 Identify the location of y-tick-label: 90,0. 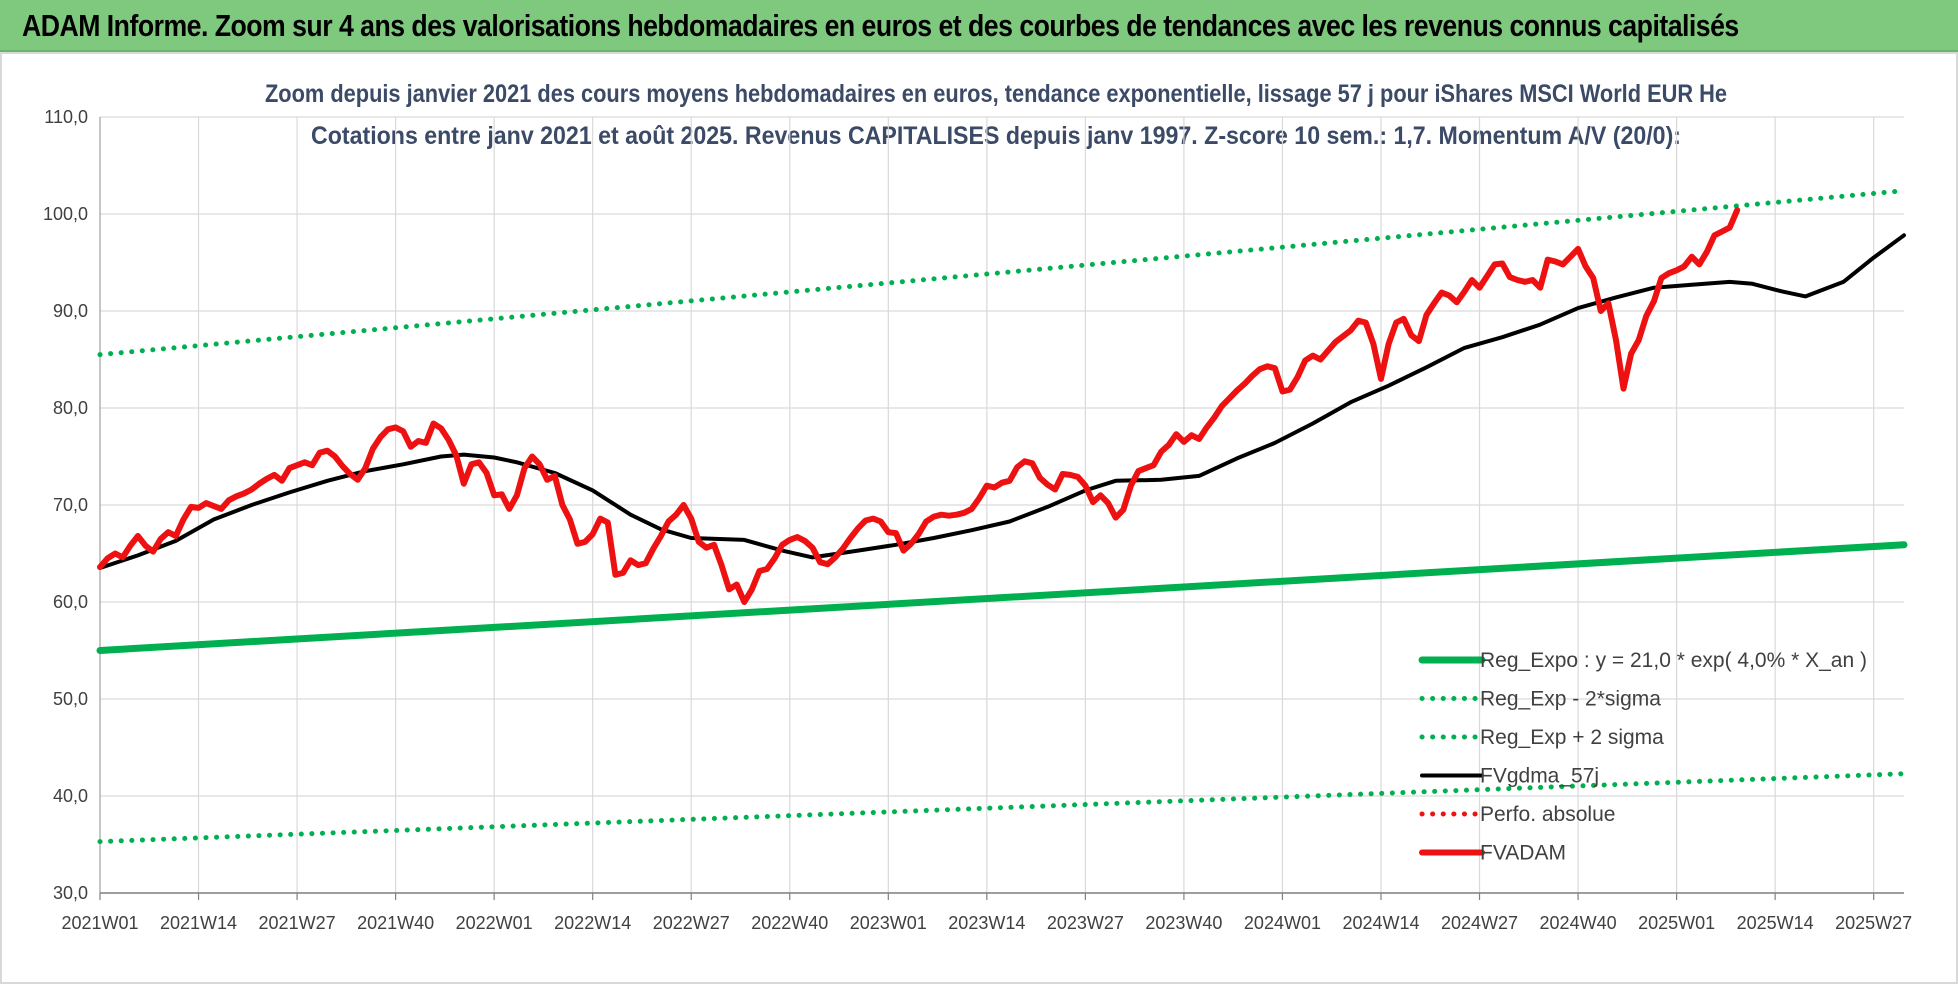
(70, 311).